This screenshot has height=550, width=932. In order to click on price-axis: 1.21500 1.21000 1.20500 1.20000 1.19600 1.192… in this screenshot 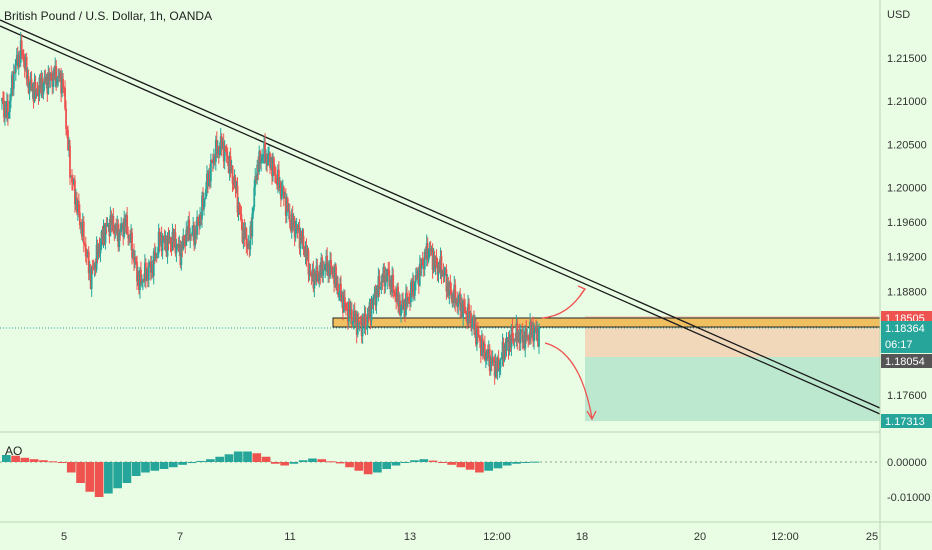, I will do `click(907, 227)`.